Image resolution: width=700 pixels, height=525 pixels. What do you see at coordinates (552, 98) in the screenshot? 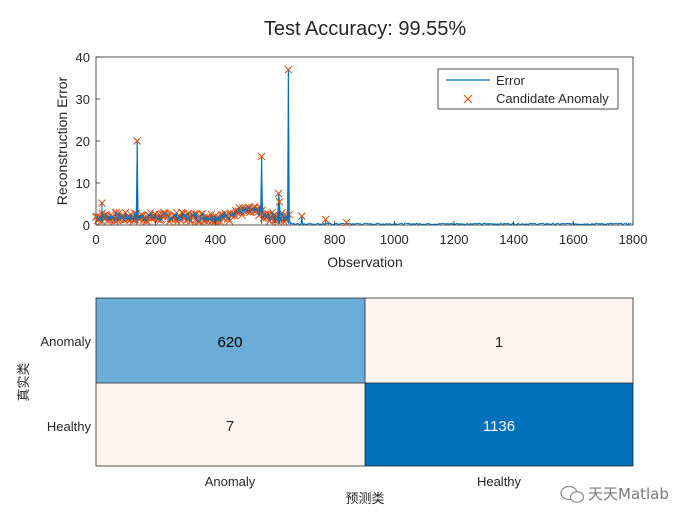
I see `legend-anomaly-label: Candidate Anomaly` at bounding box center [552, 98].